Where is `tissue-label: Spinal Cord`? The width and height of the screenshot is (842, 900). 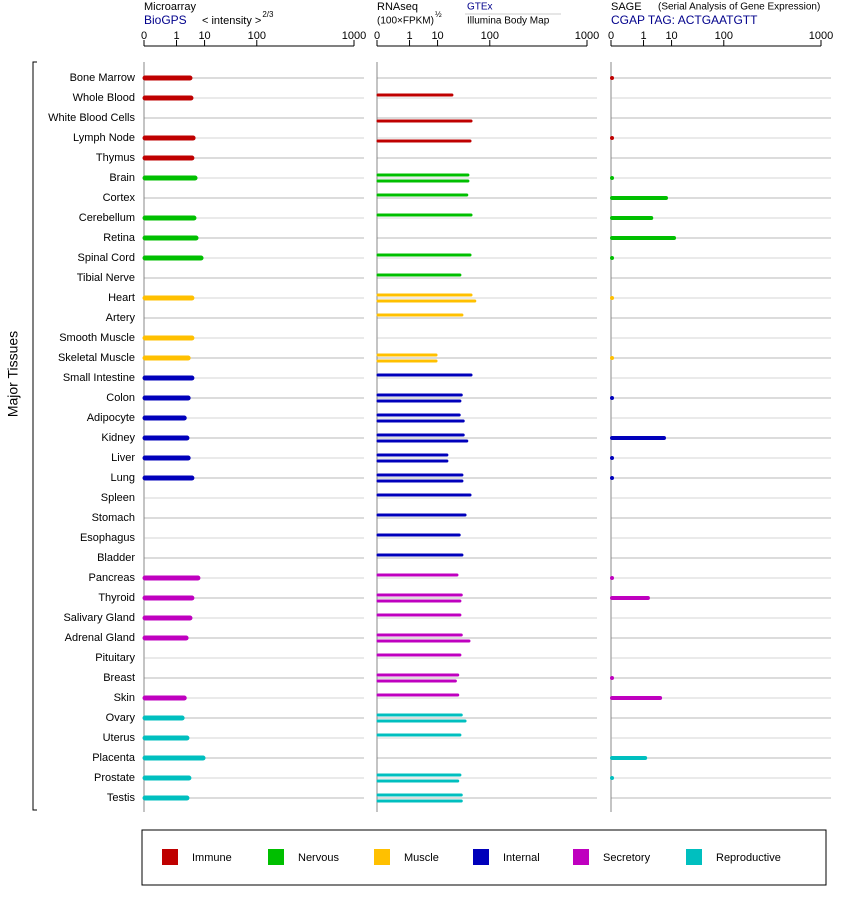
tissue-label: Spinal Cord is located at coordinates (106, 258).